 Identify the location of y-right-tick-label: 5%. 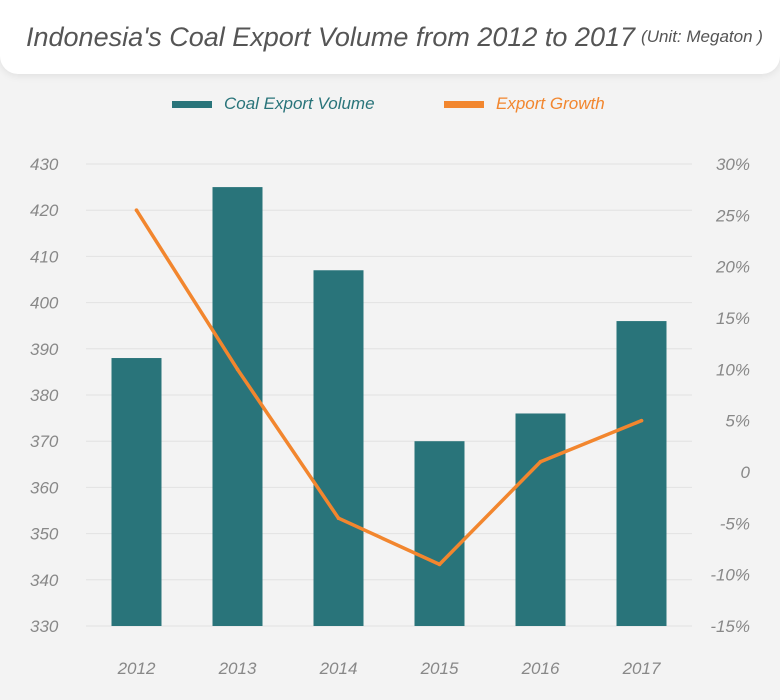
(737, 421).